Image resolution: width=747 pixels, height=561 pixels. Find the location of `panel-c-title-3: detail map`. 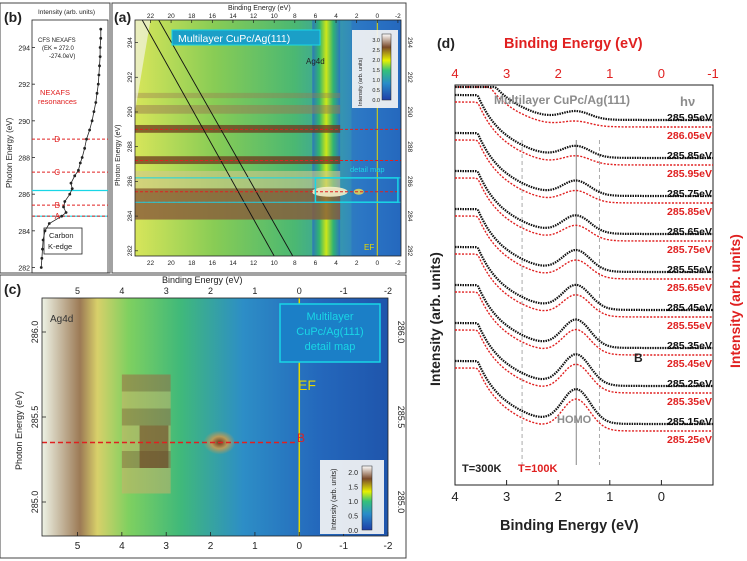

panel-c-title-3: detail map is located at coordinates (330, 347).